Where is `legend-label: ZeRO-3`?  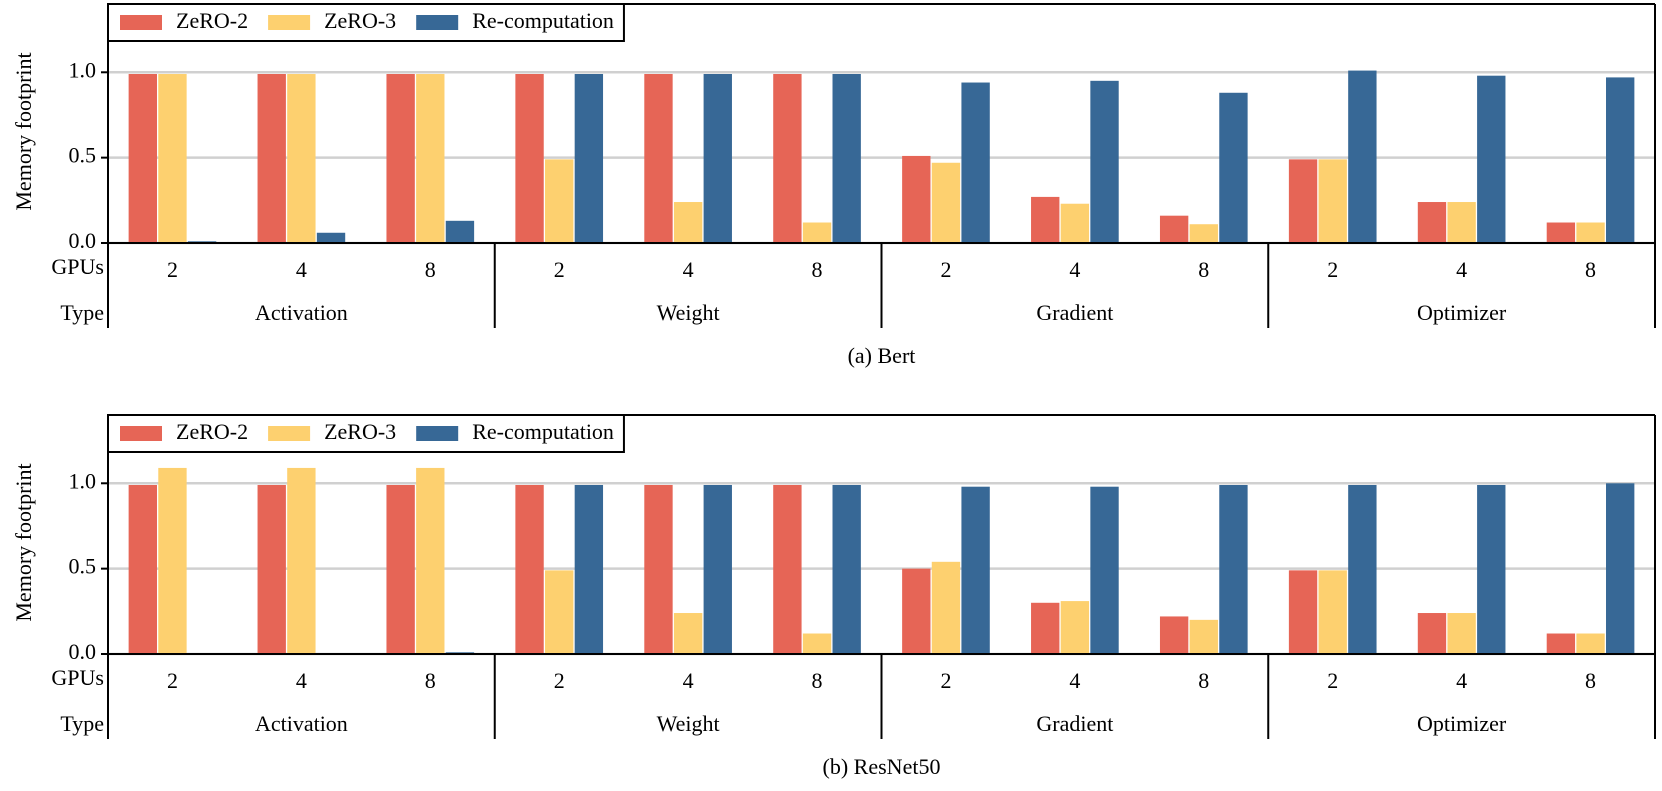
legend-label: ZeRO-3 is located at coordinates (360, 20).